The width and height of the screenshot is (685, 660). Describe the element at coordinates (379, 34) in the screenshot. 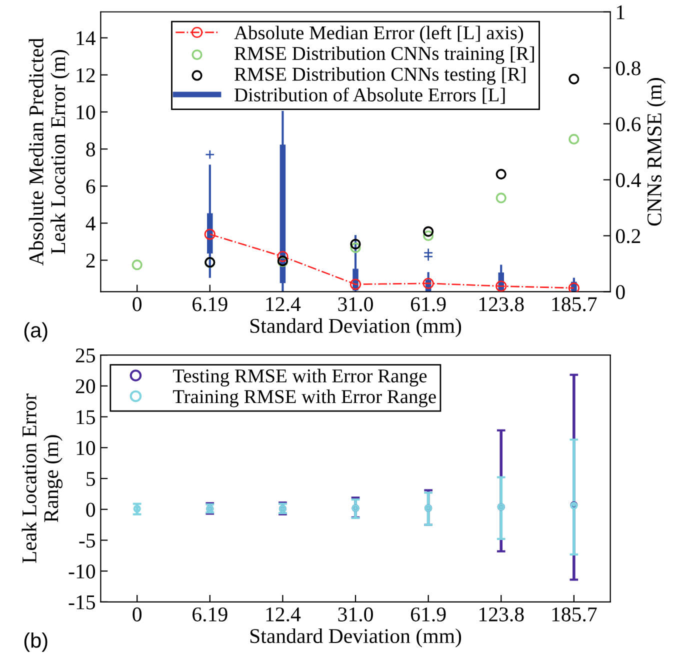

I see `legend-label: Absolute Median Error (left [L] axis)` at that location.